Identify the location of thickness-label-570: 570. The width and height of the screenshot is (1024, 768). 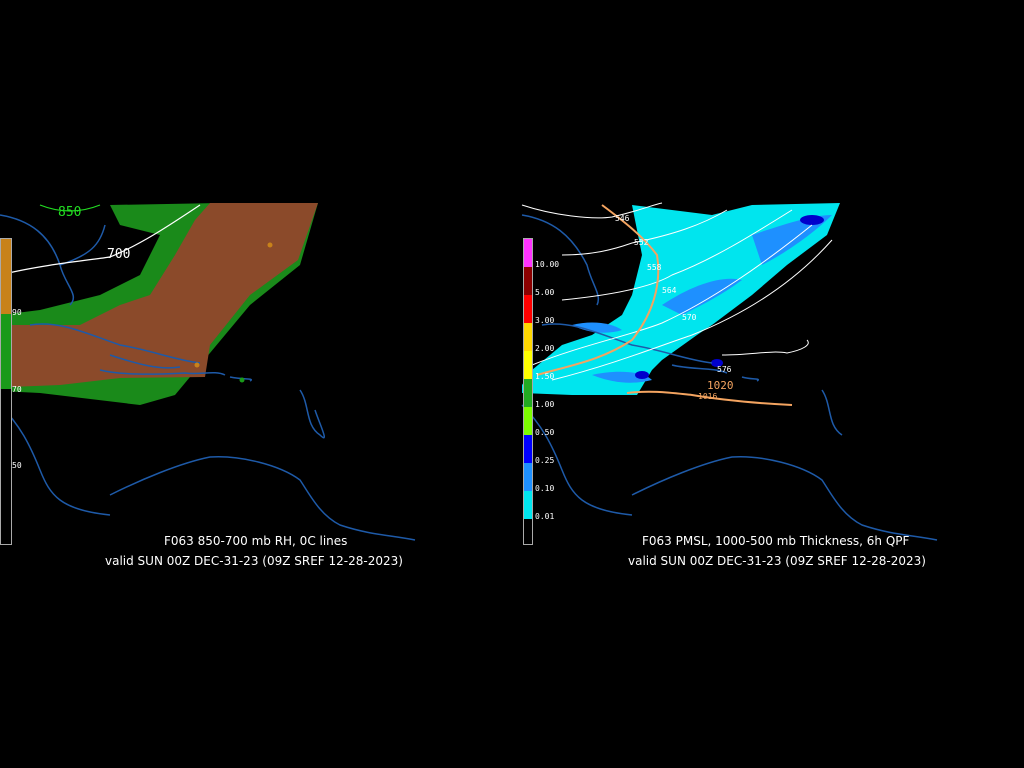
(689, 317).